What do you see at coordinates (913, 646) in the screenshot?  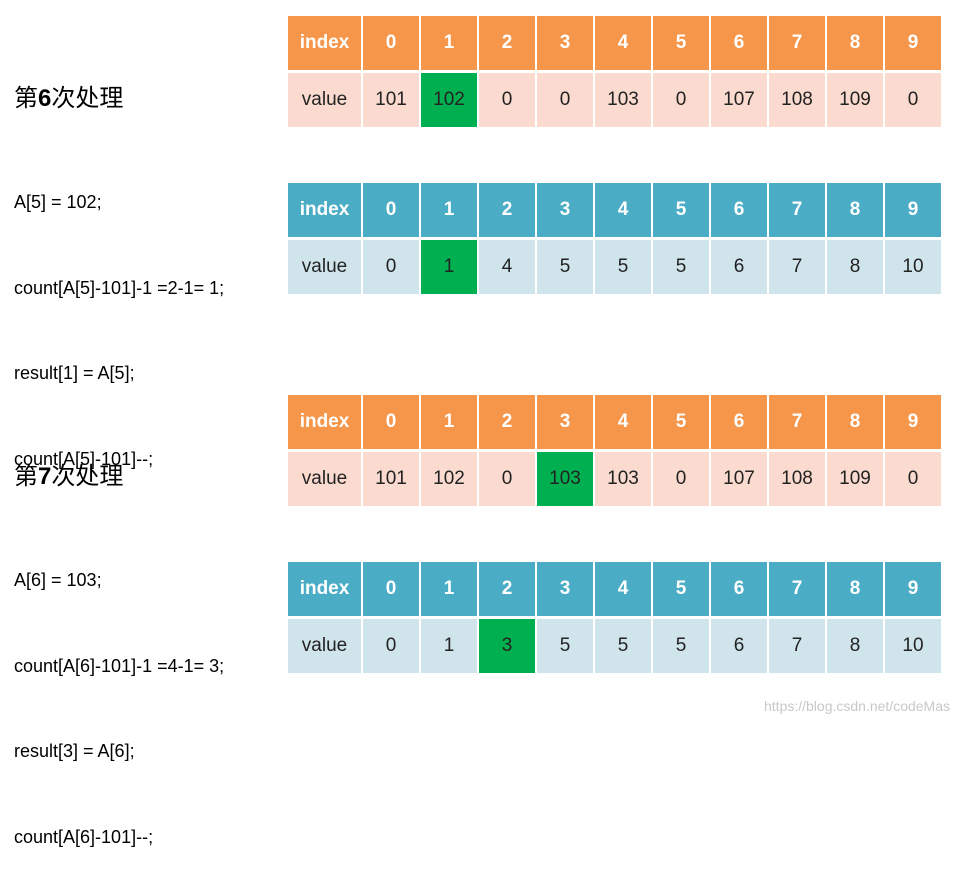 I see `value-cell: 10` at bounding box center [913, 646].